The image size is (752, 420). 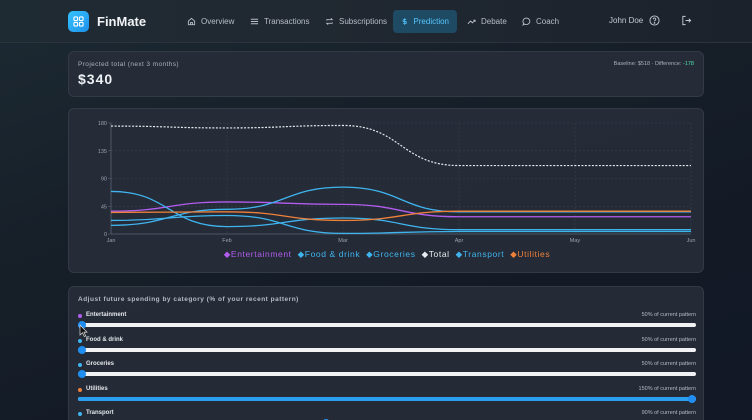 What do you see at coordinates (106, 315) in the screenshot?
I see `category-name: Entertainment` at bounding box center [106, 315].